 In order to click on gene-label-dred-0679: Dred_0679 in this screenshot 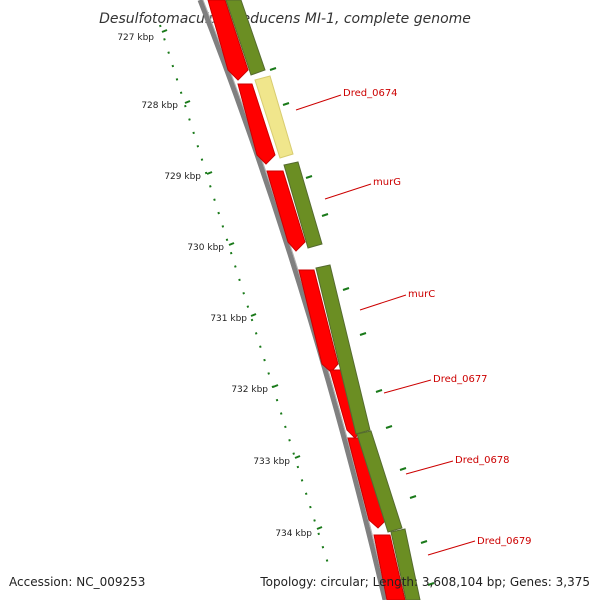, I will do `click(504, 541)`.